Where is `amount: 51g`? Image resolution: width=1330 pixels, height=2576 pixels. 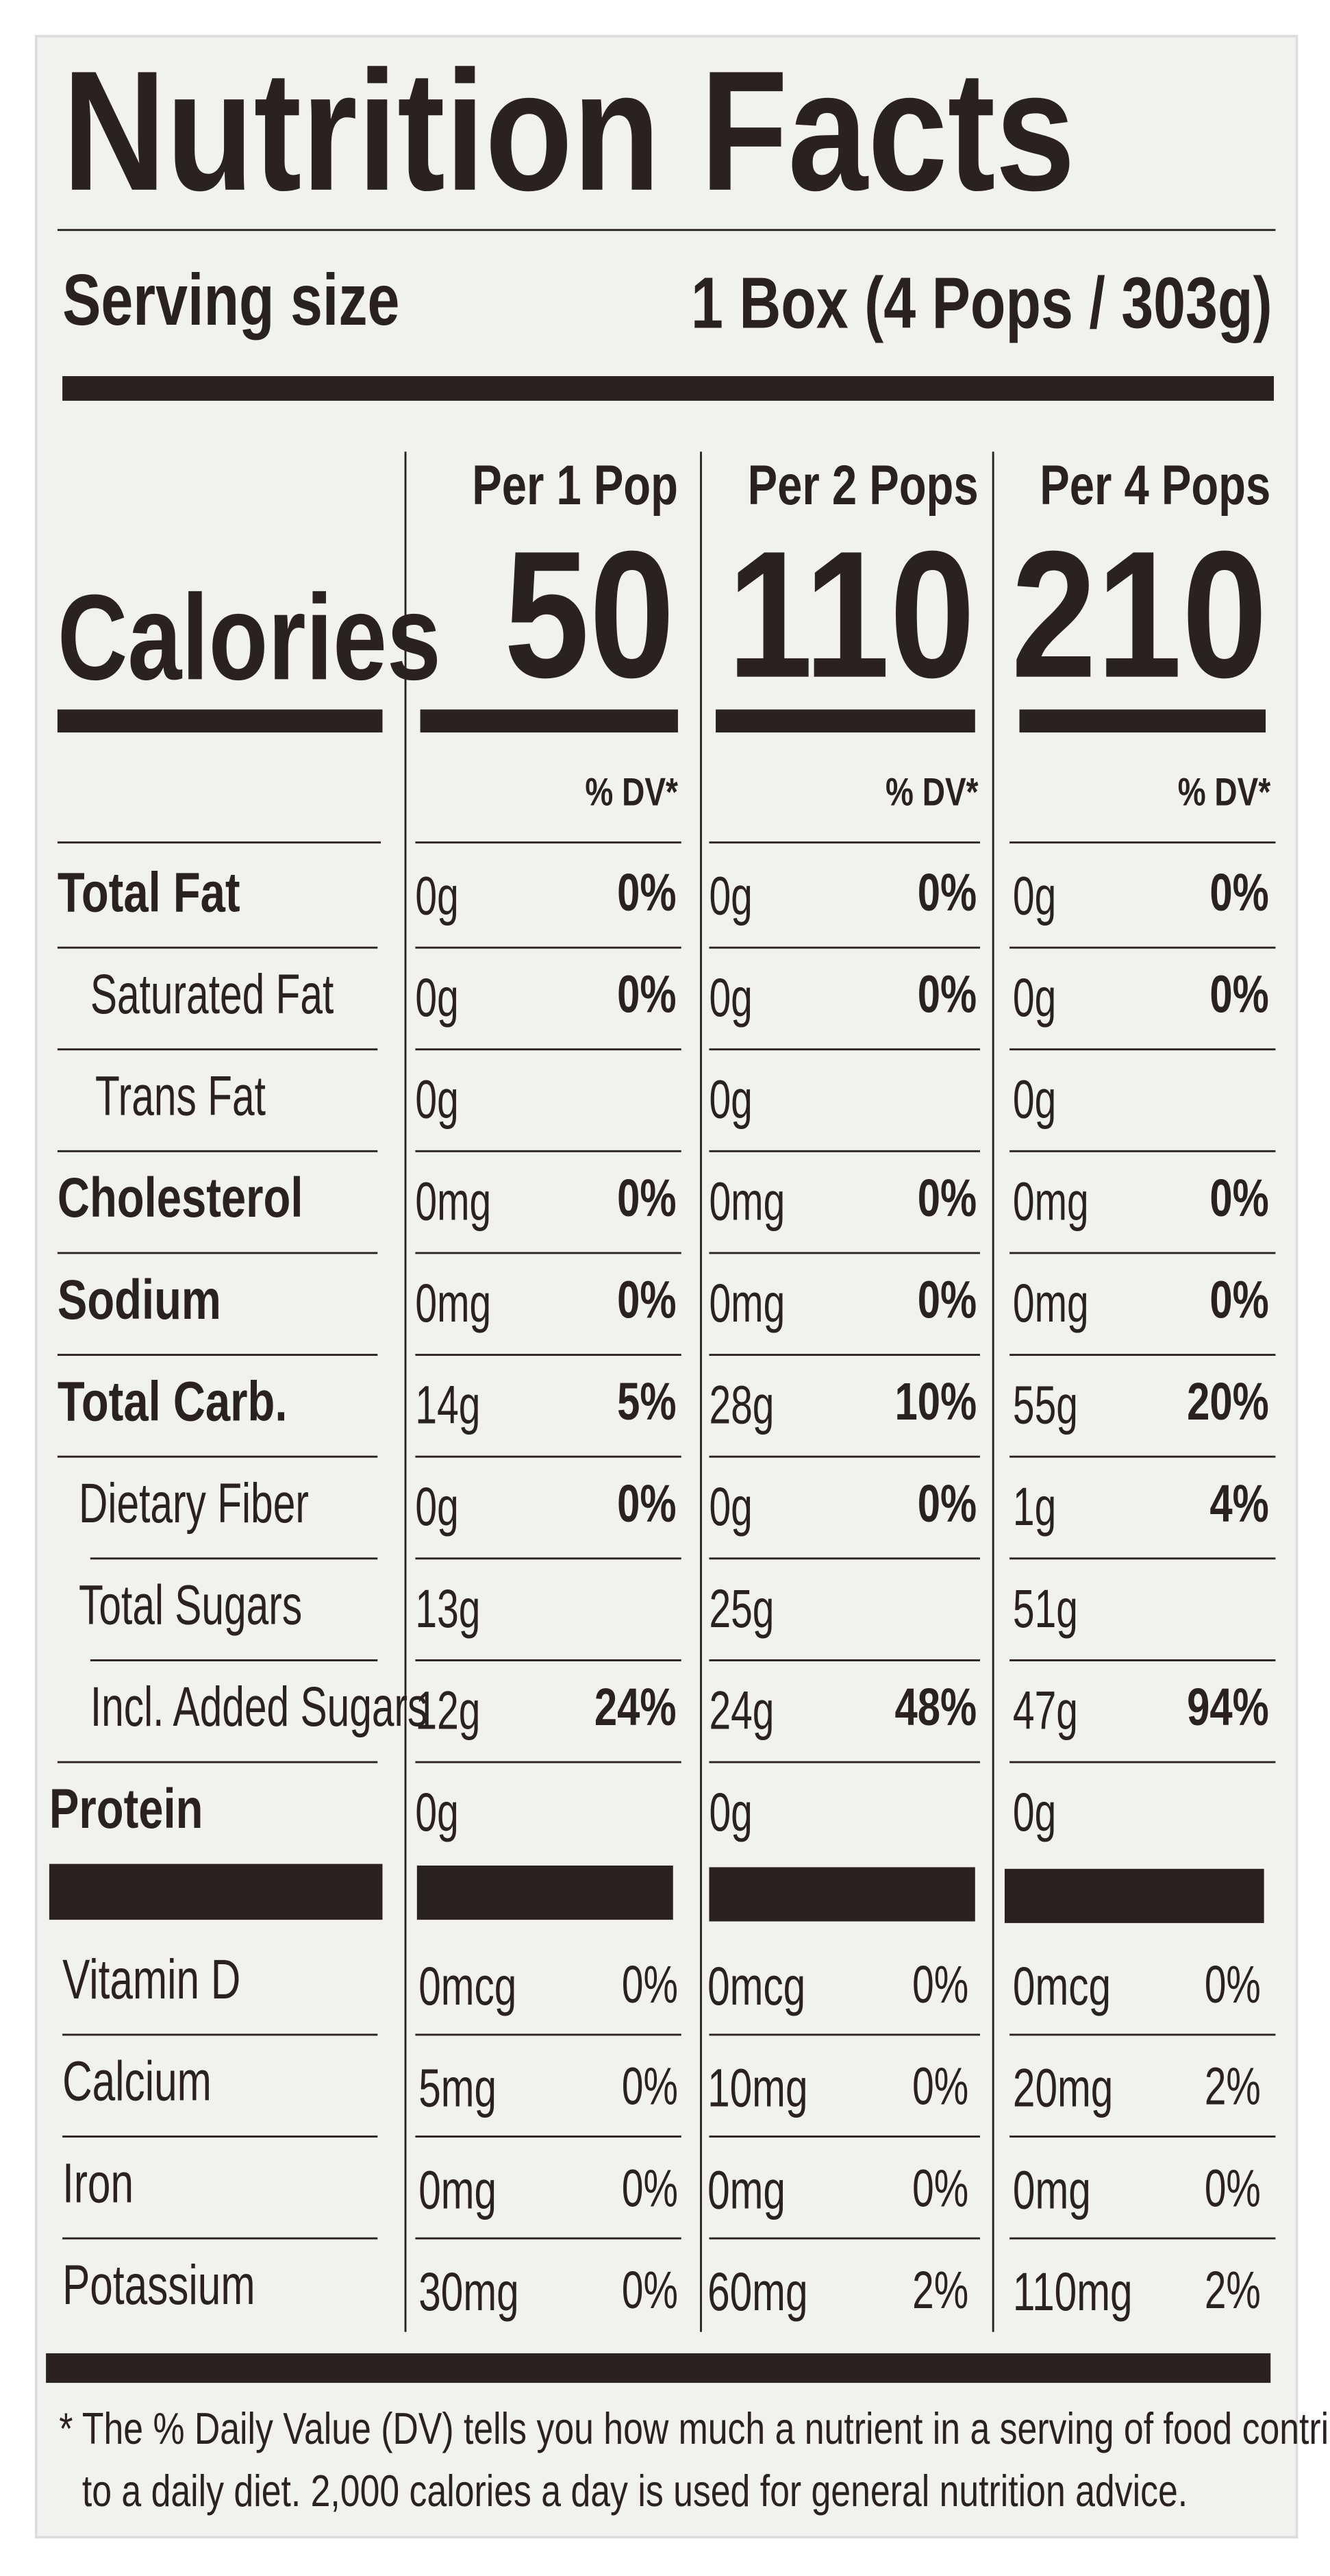 amount: 51g is located at coordinates (1045, 1608).